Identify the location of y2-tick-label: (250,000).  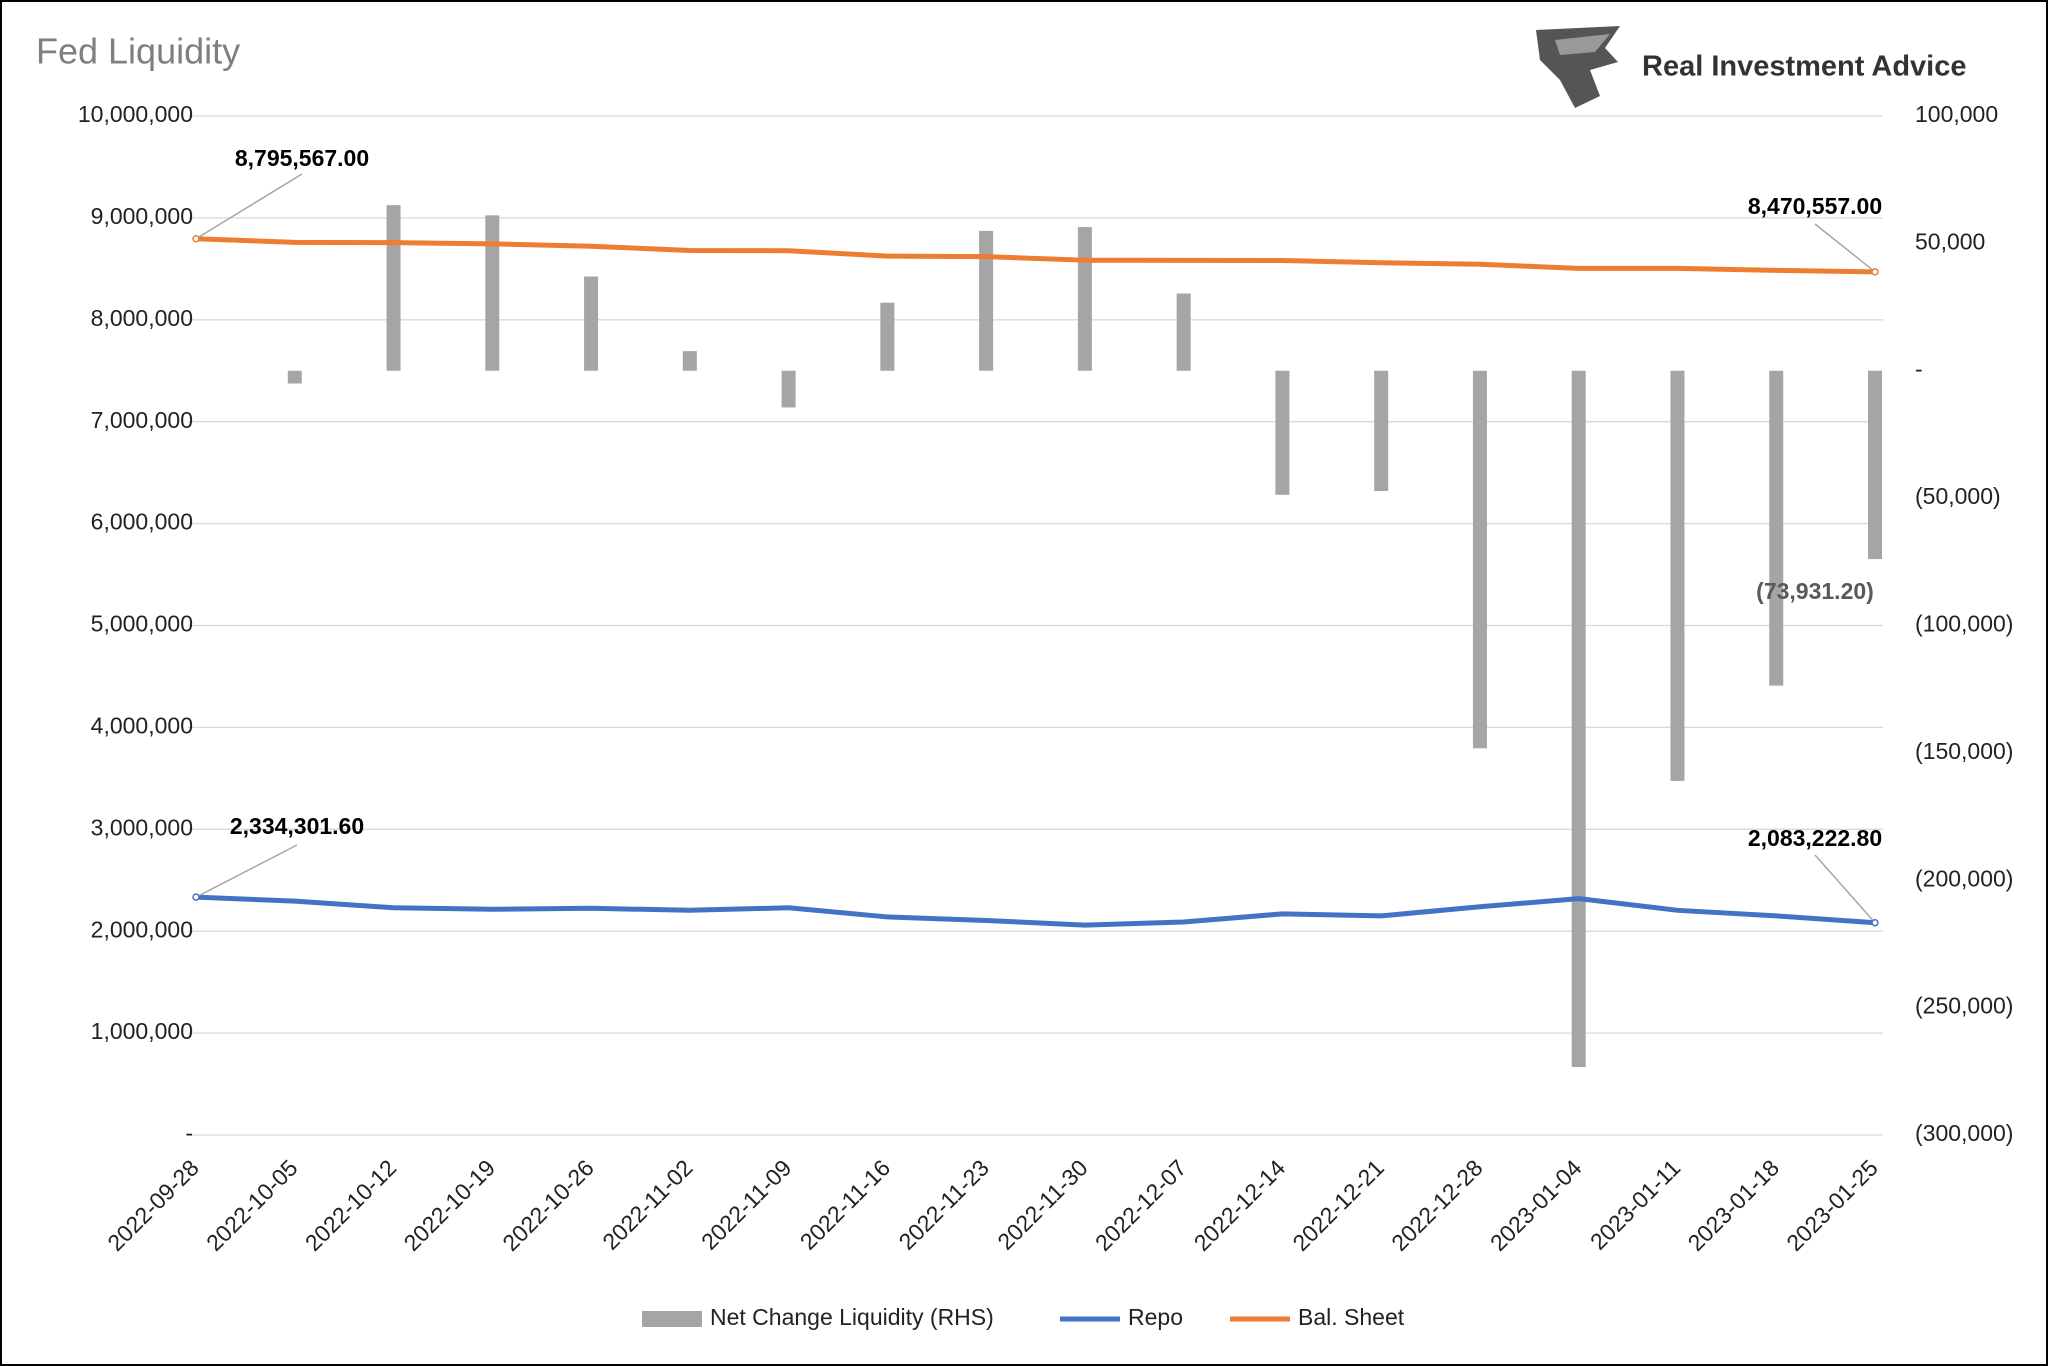
(1964, 1006).